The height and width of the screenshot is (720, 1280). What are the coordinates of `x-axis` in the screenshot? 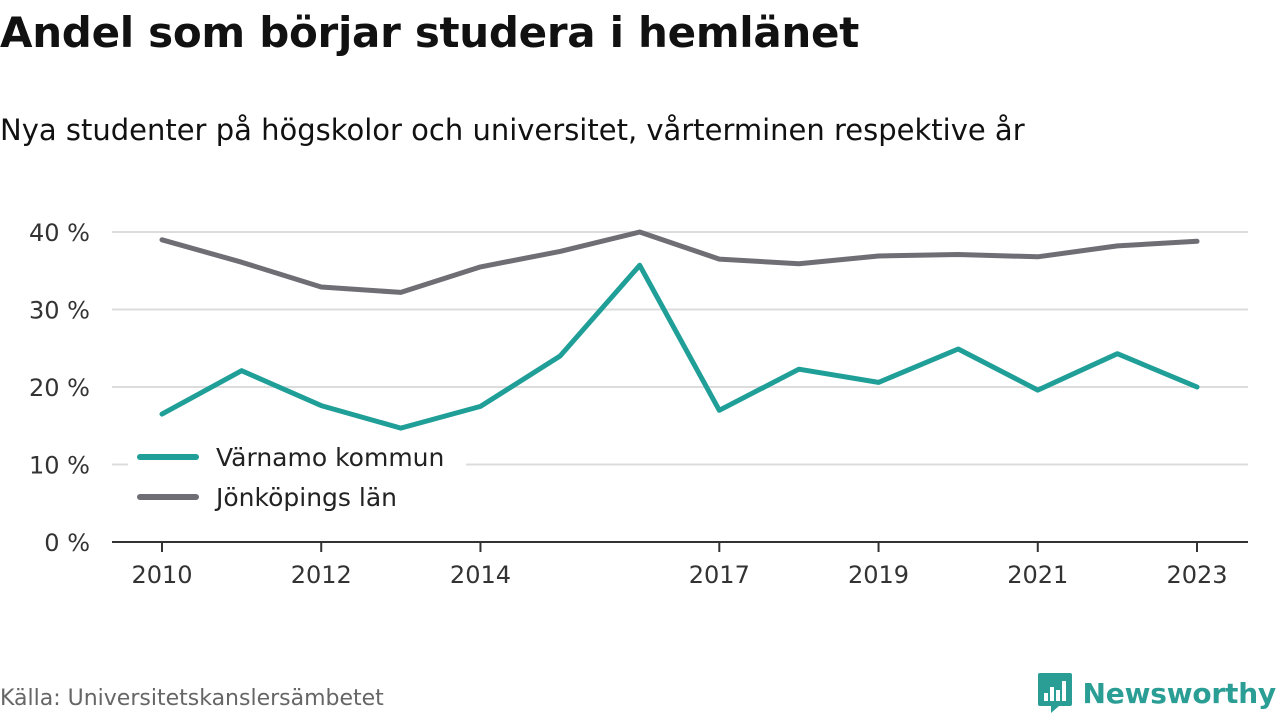 It's located at (680, 546).